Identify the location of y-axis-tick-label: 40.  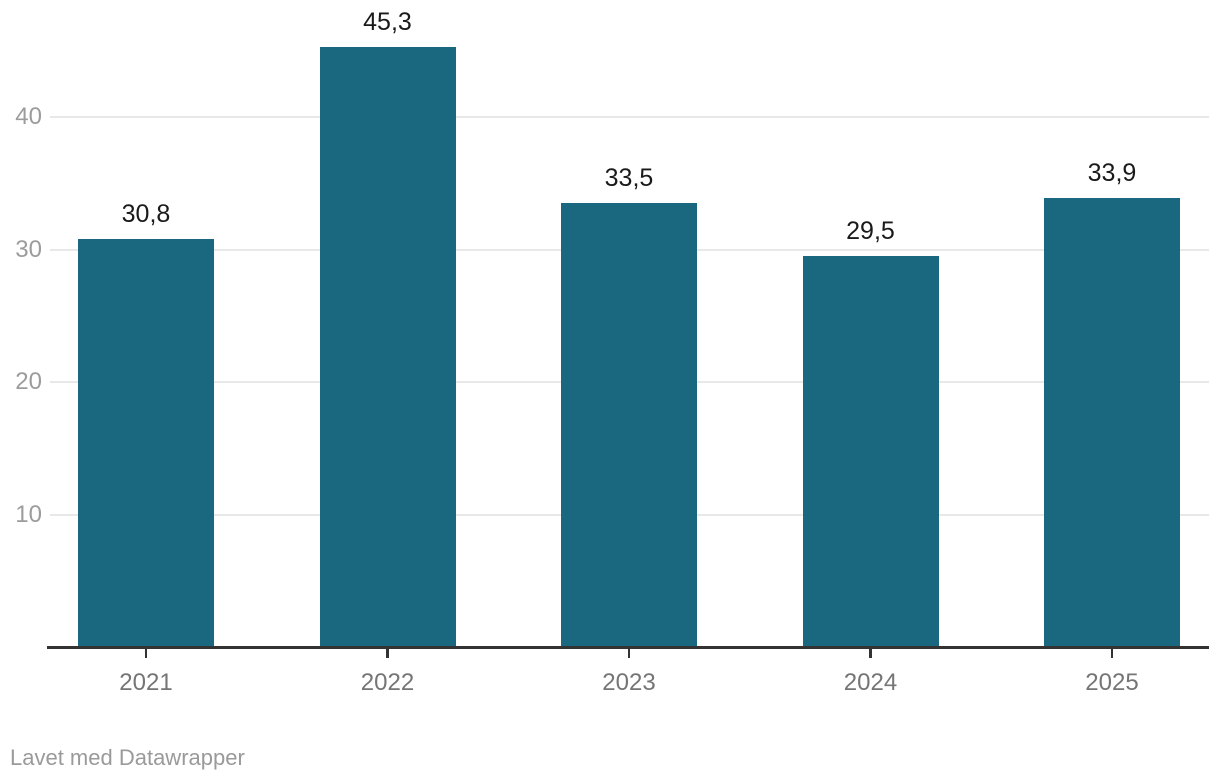
(28, 116).